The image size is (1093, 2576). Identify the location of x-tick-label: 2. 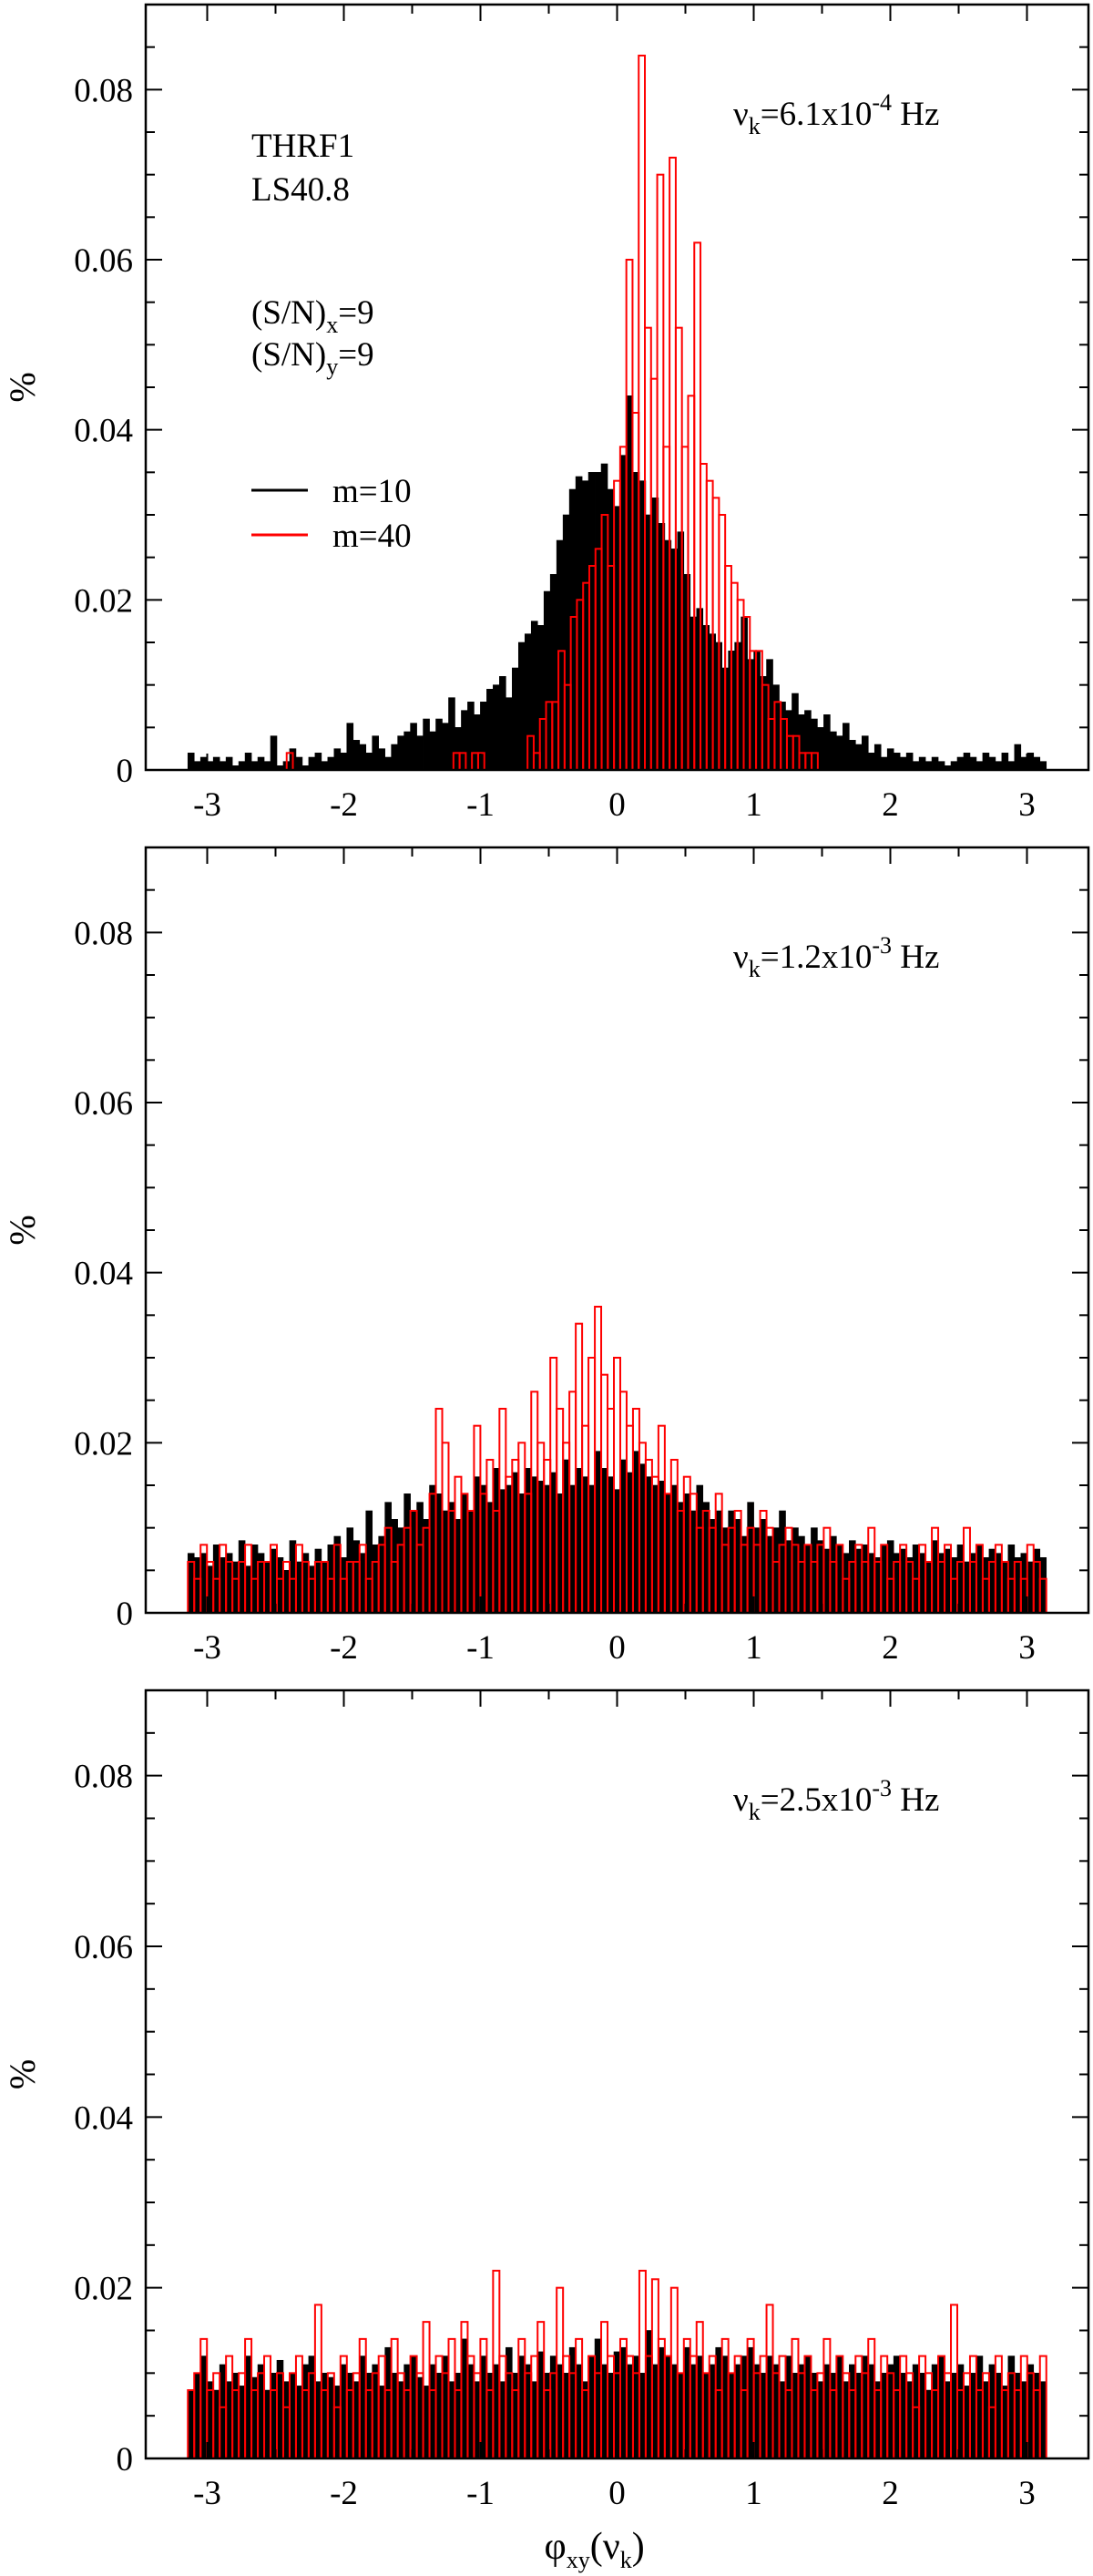
(891, 1648).